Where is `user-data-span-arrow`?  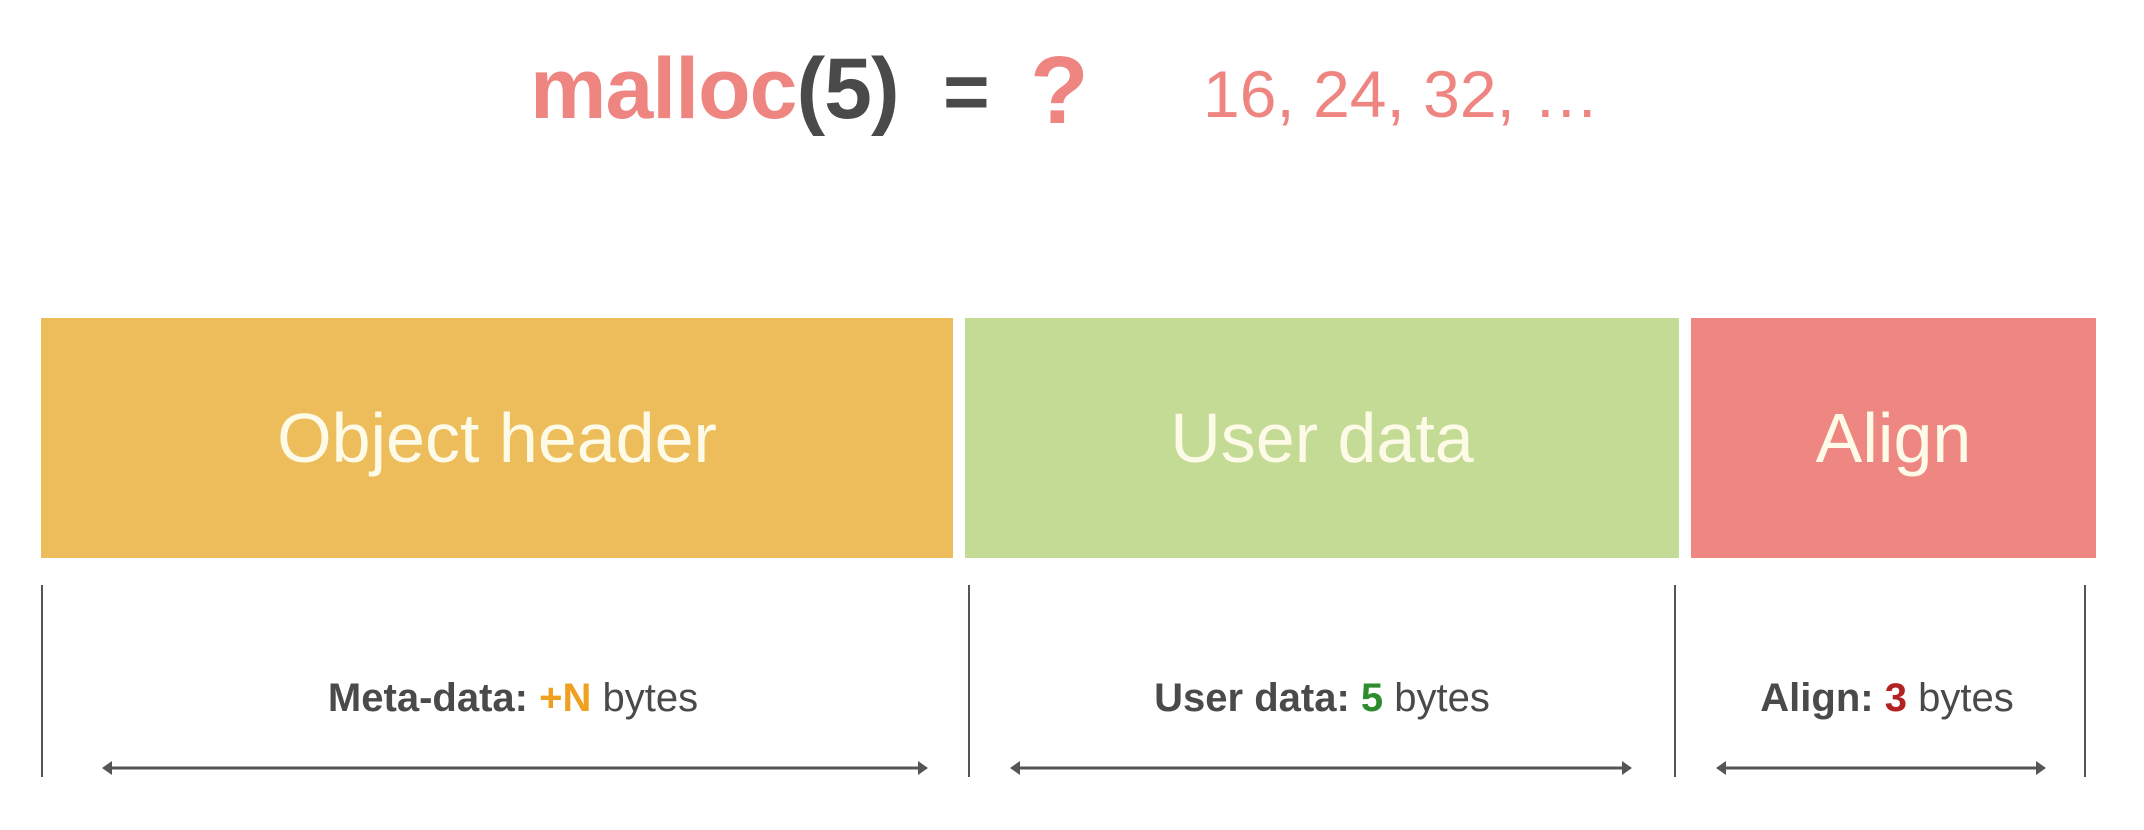 user-data-span-arrow is located at coordinates (1321, 768).